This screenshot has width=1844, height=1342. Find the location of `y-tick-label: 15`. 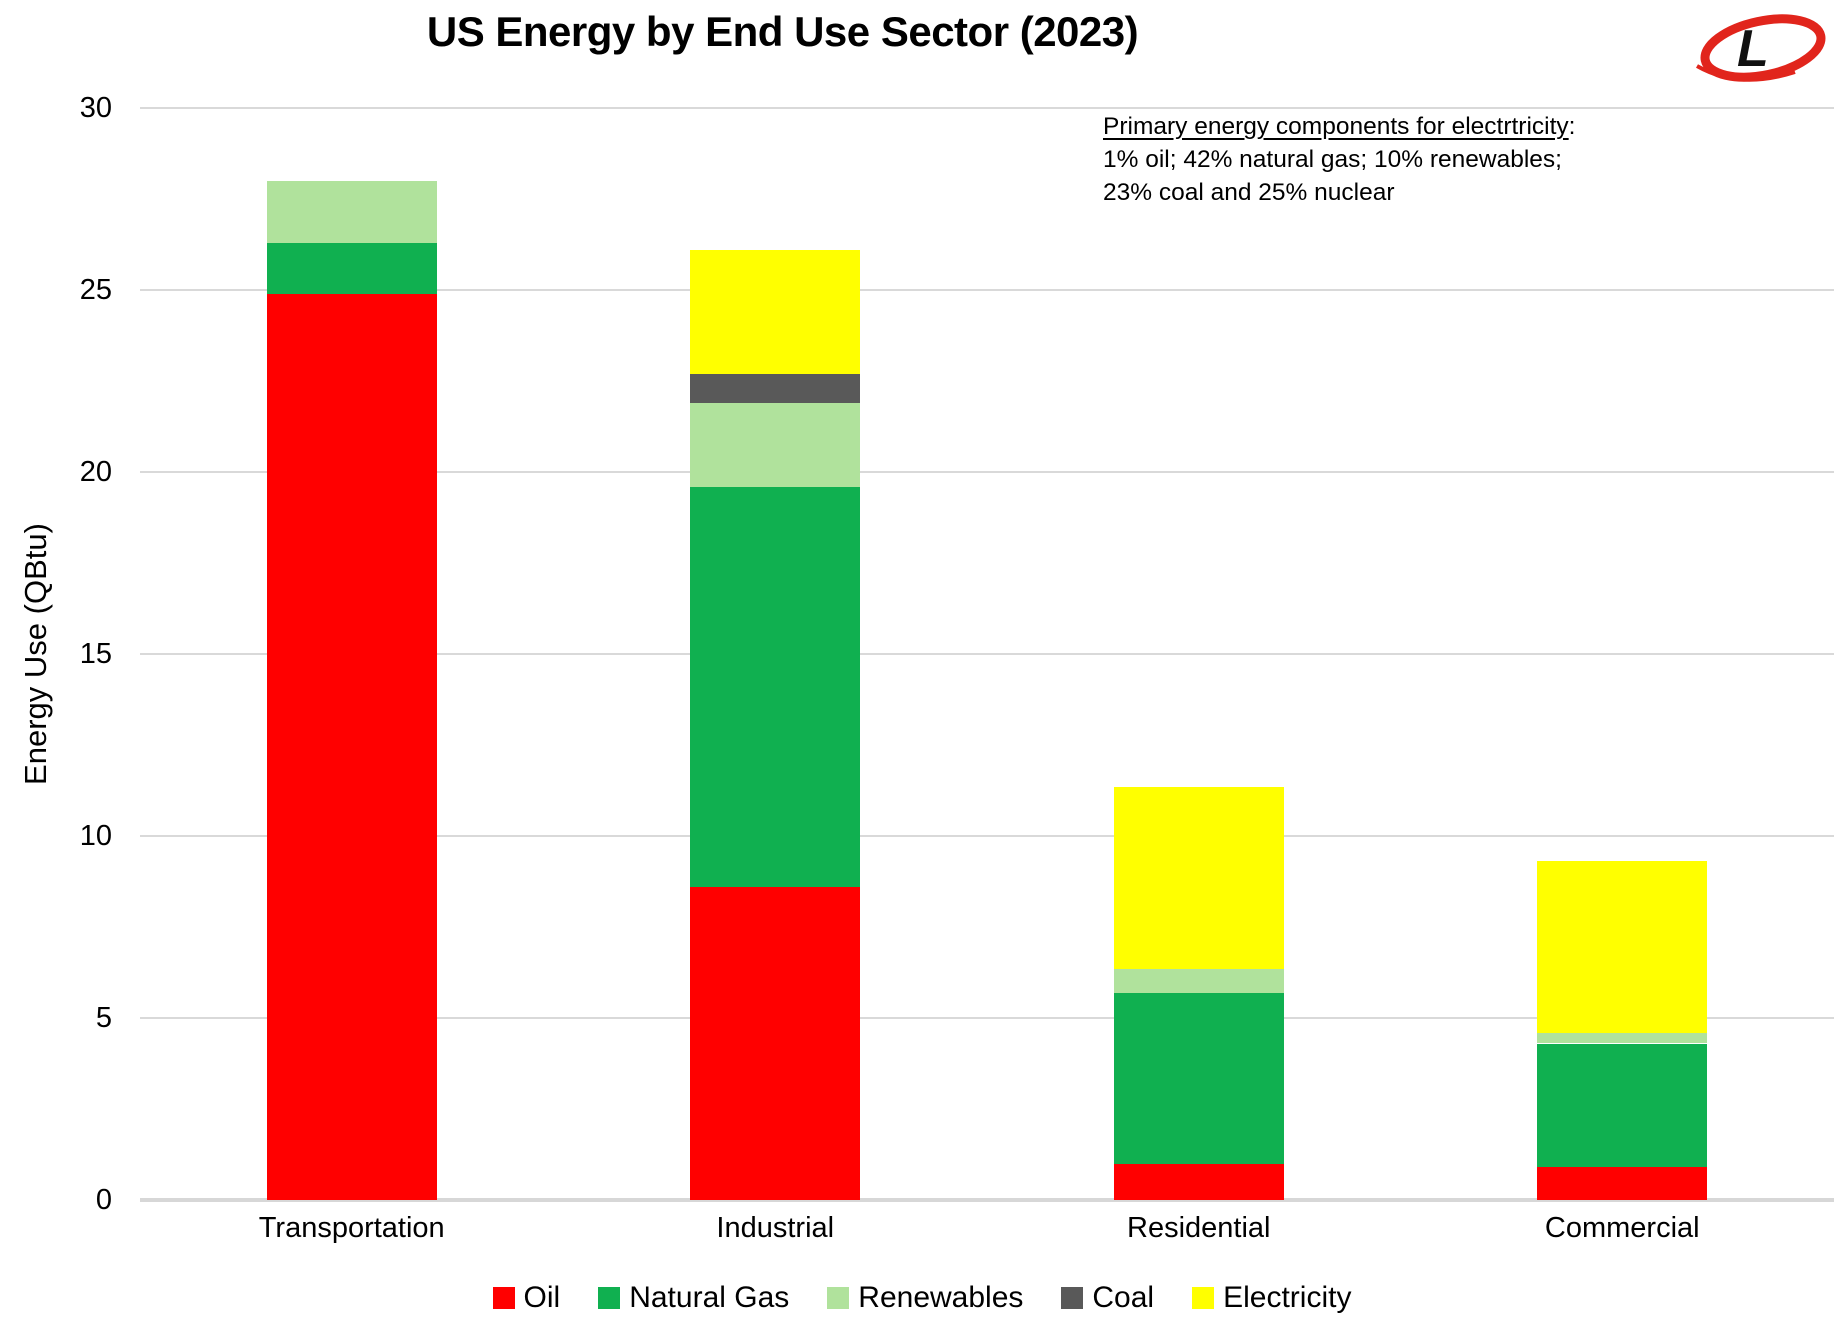

y-tick-label: 15 is located at coordinates (95, 654).